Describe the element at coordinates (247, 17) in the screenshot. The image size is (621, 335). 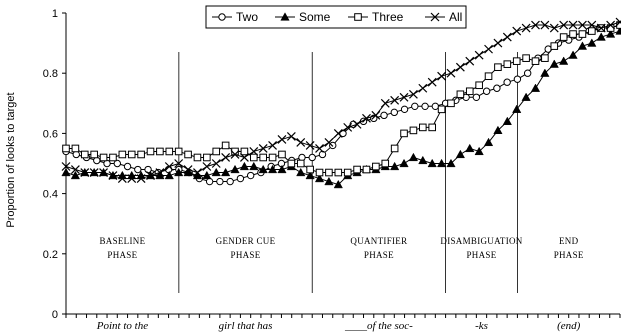
I see `legend-label: Two` at that location.